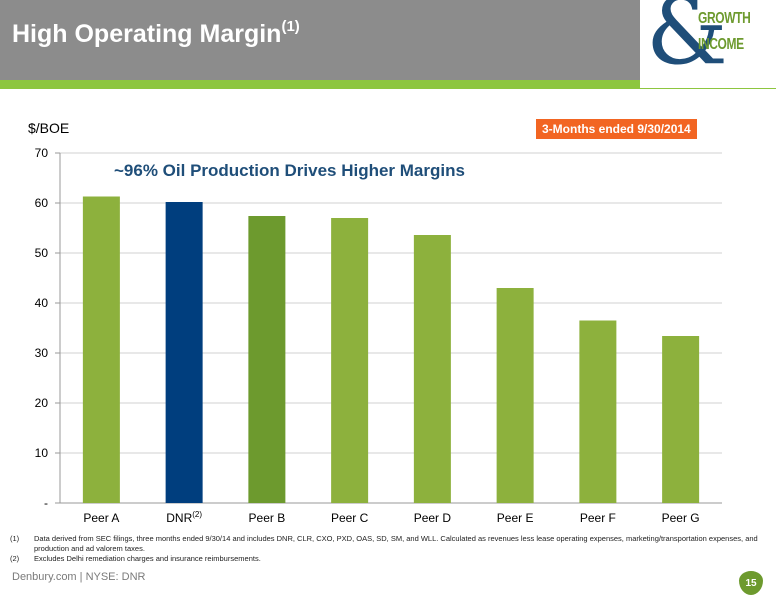 Image resolution: width=776 pixels, height=600 pixels. Describe the element at coordinates (721, 44) in the screenshot. I see `logo-text-income: INCOME` at that location.